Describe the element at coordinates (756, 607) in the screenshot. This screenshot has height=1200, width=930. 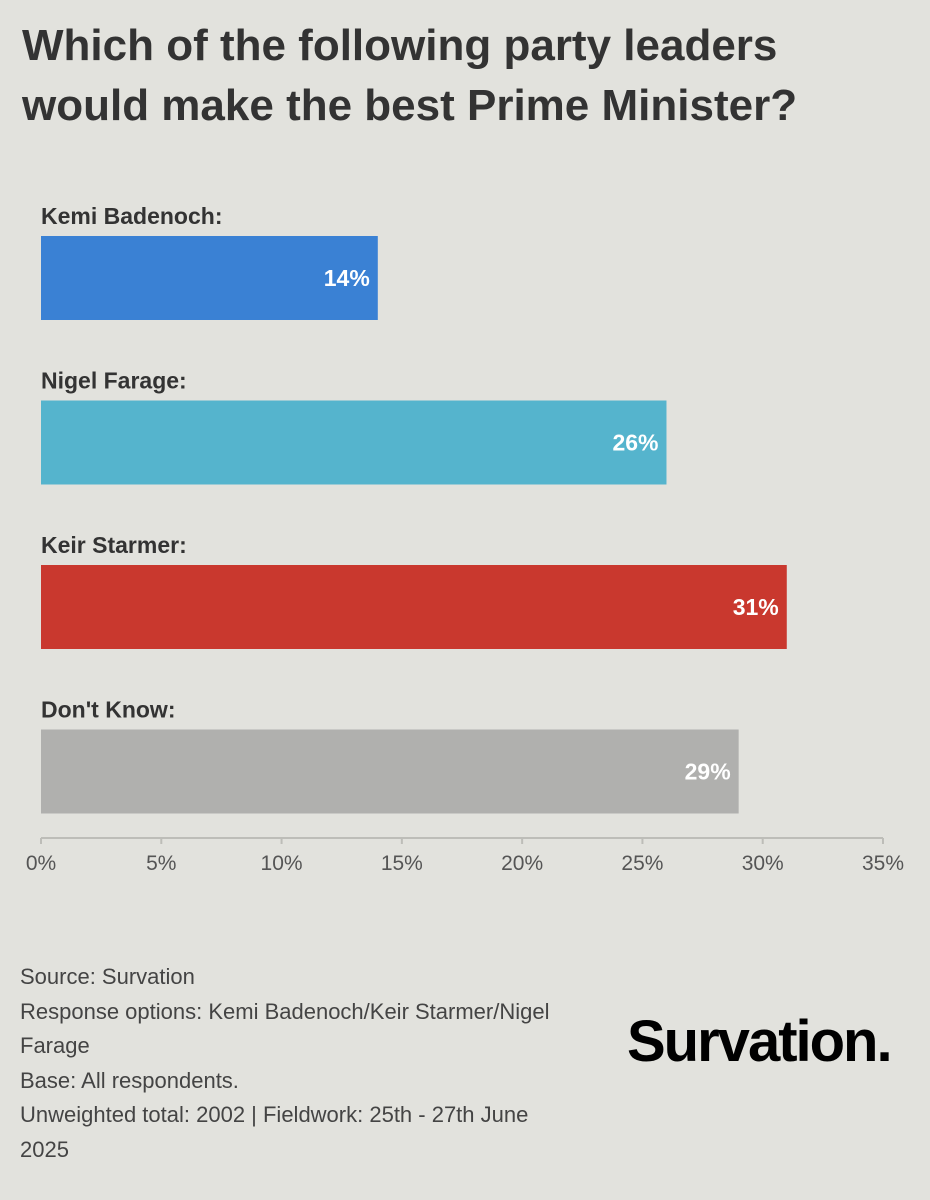
I see `value-label: 31%` at that location.